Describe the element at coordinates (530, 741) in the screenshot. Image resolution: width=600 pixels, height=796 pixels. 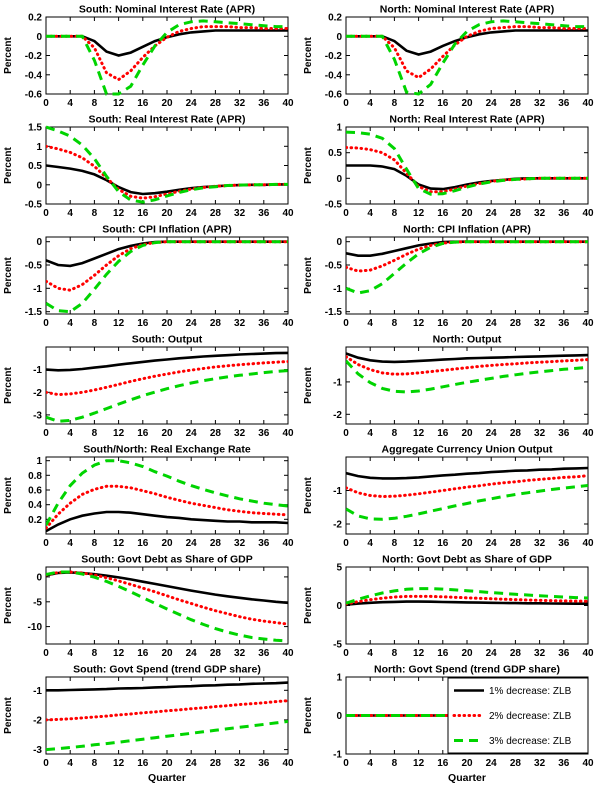
I see `legend-label: 3% decrease: ZLB` at that location.